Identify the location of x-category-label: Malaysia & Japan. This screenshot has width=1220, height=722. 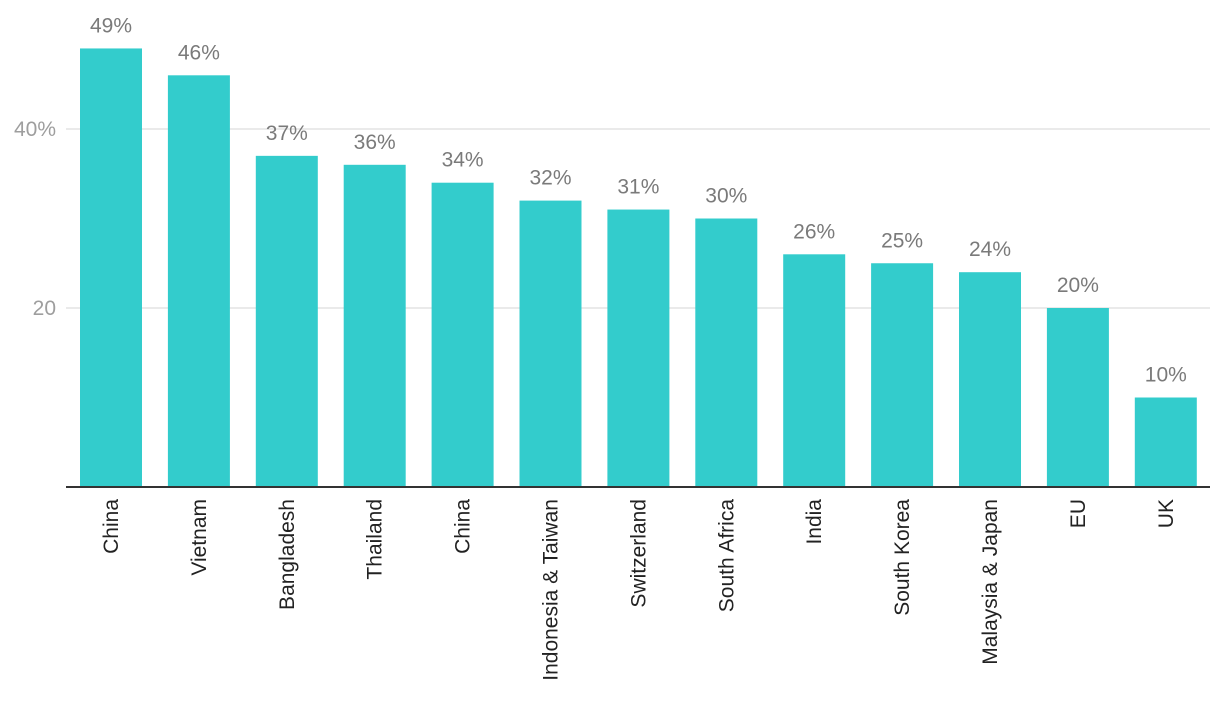
(990, 582).